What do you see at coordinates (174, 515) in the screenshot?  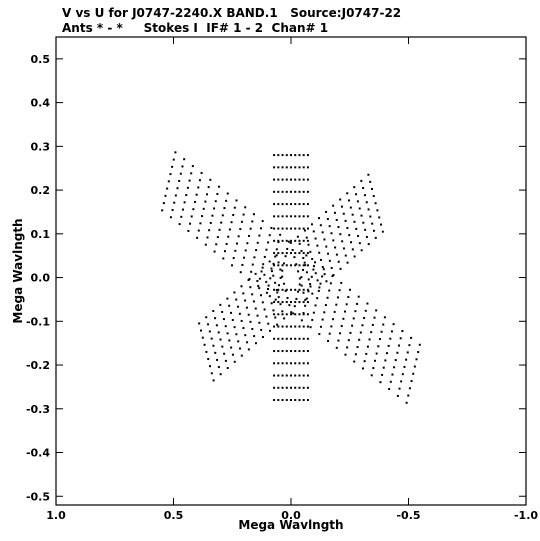 I see `x-tick-label: 0.5` at bounding box center [174, 515].